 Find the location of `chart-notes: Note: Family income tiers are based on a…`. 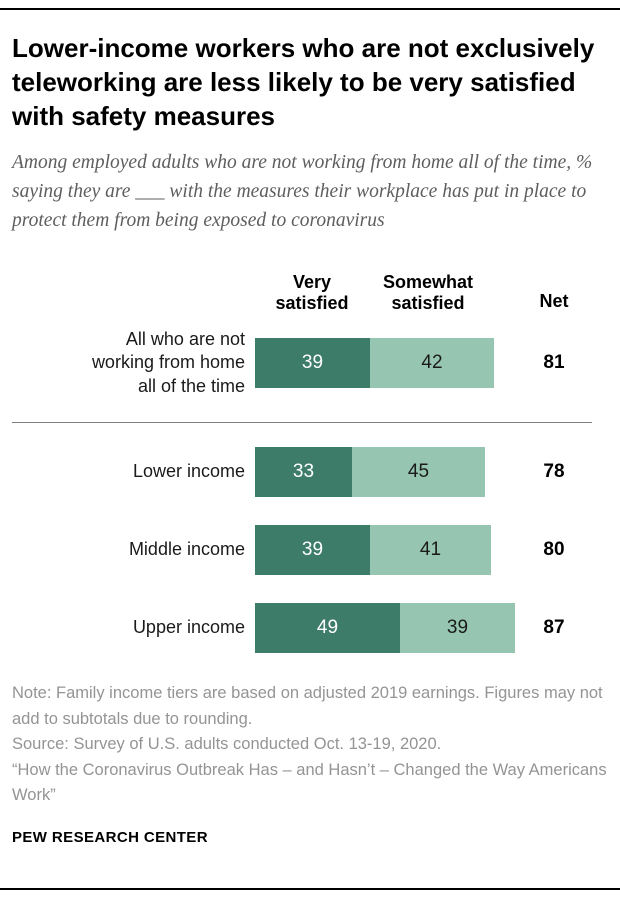

chart-notes: Note: Family income tiers are based on a… is located at coordinates (310, 745).